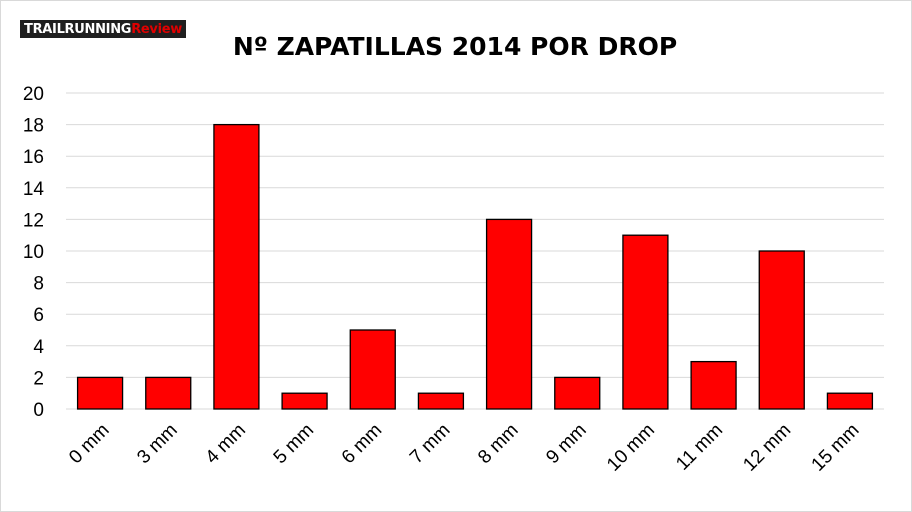 The height and width of the screenshot is (512, 912). I want to click on x-tick-label: 12 mm, so click(767, 448).